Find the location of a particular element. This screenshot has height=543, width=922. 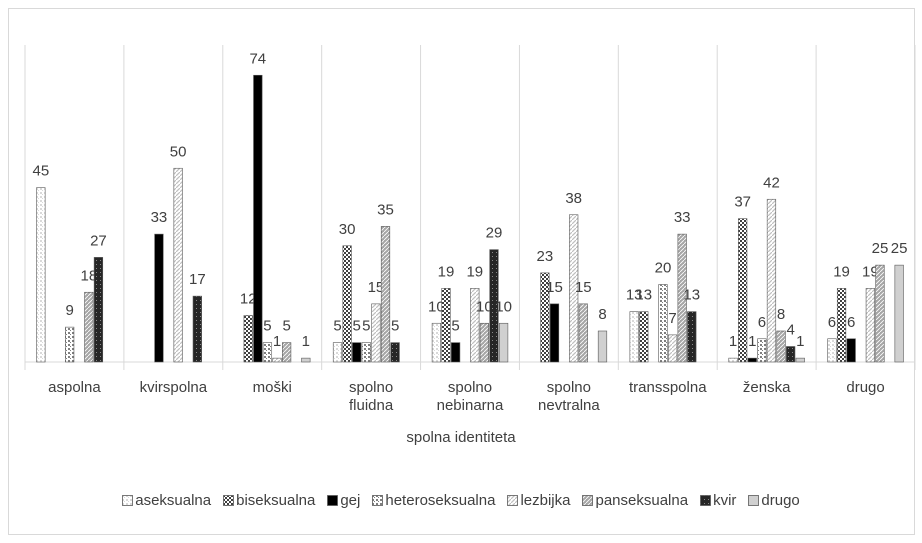

x-tick-label: moški is located at coordinates (272, 387).